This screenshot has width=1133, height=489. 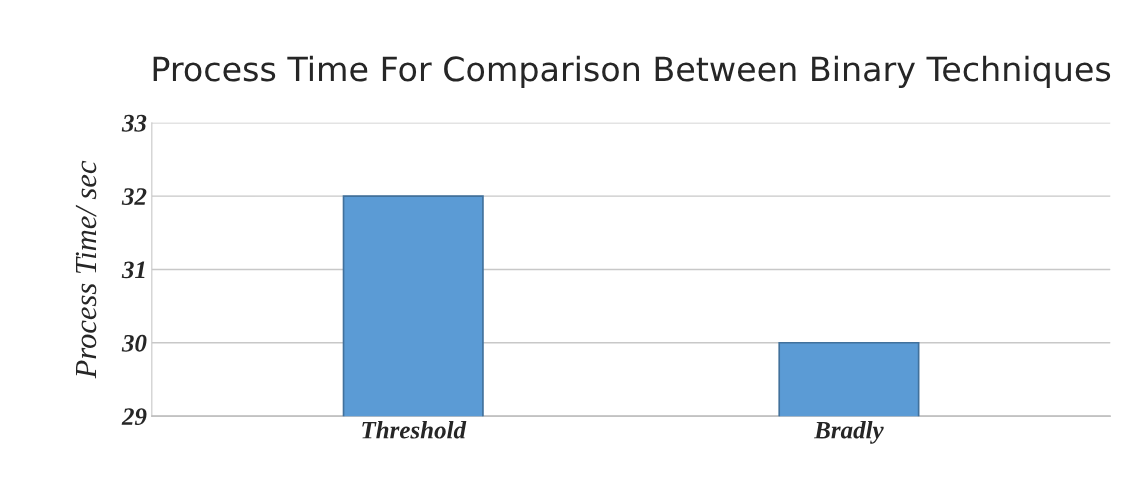 What do you see at coordinates (134, 197) in the screenshot?
I see `y-tick-label: 32` at bounding box center [134, 197].